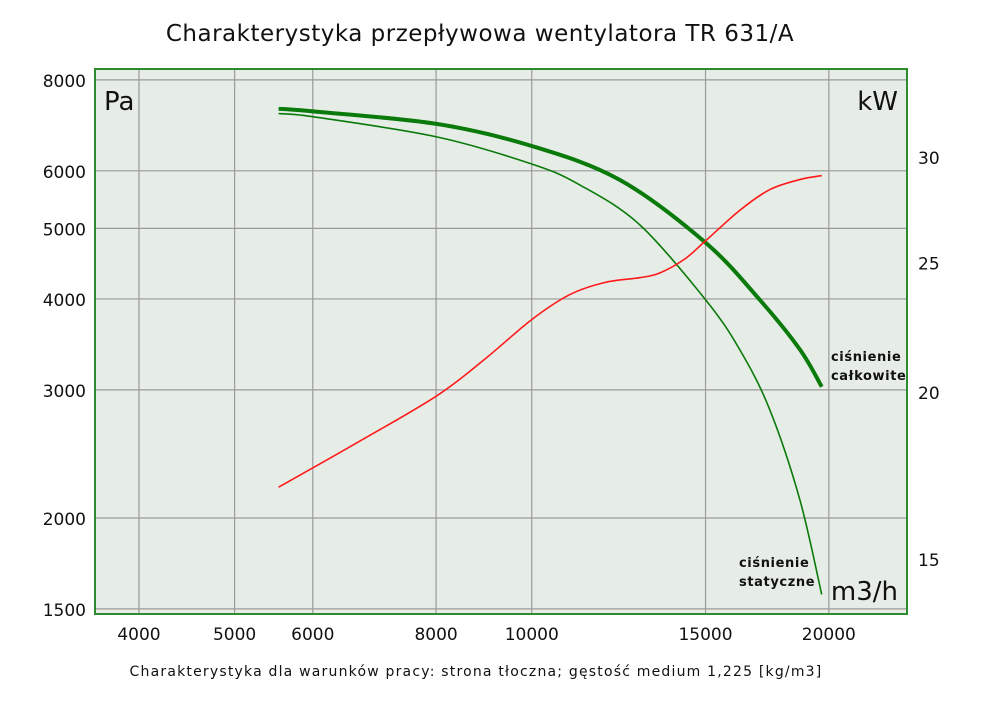 This screenshot has height=706, width=1000. I want to click on label-total-pressure-1: ciśnienie, so click(866, 357).